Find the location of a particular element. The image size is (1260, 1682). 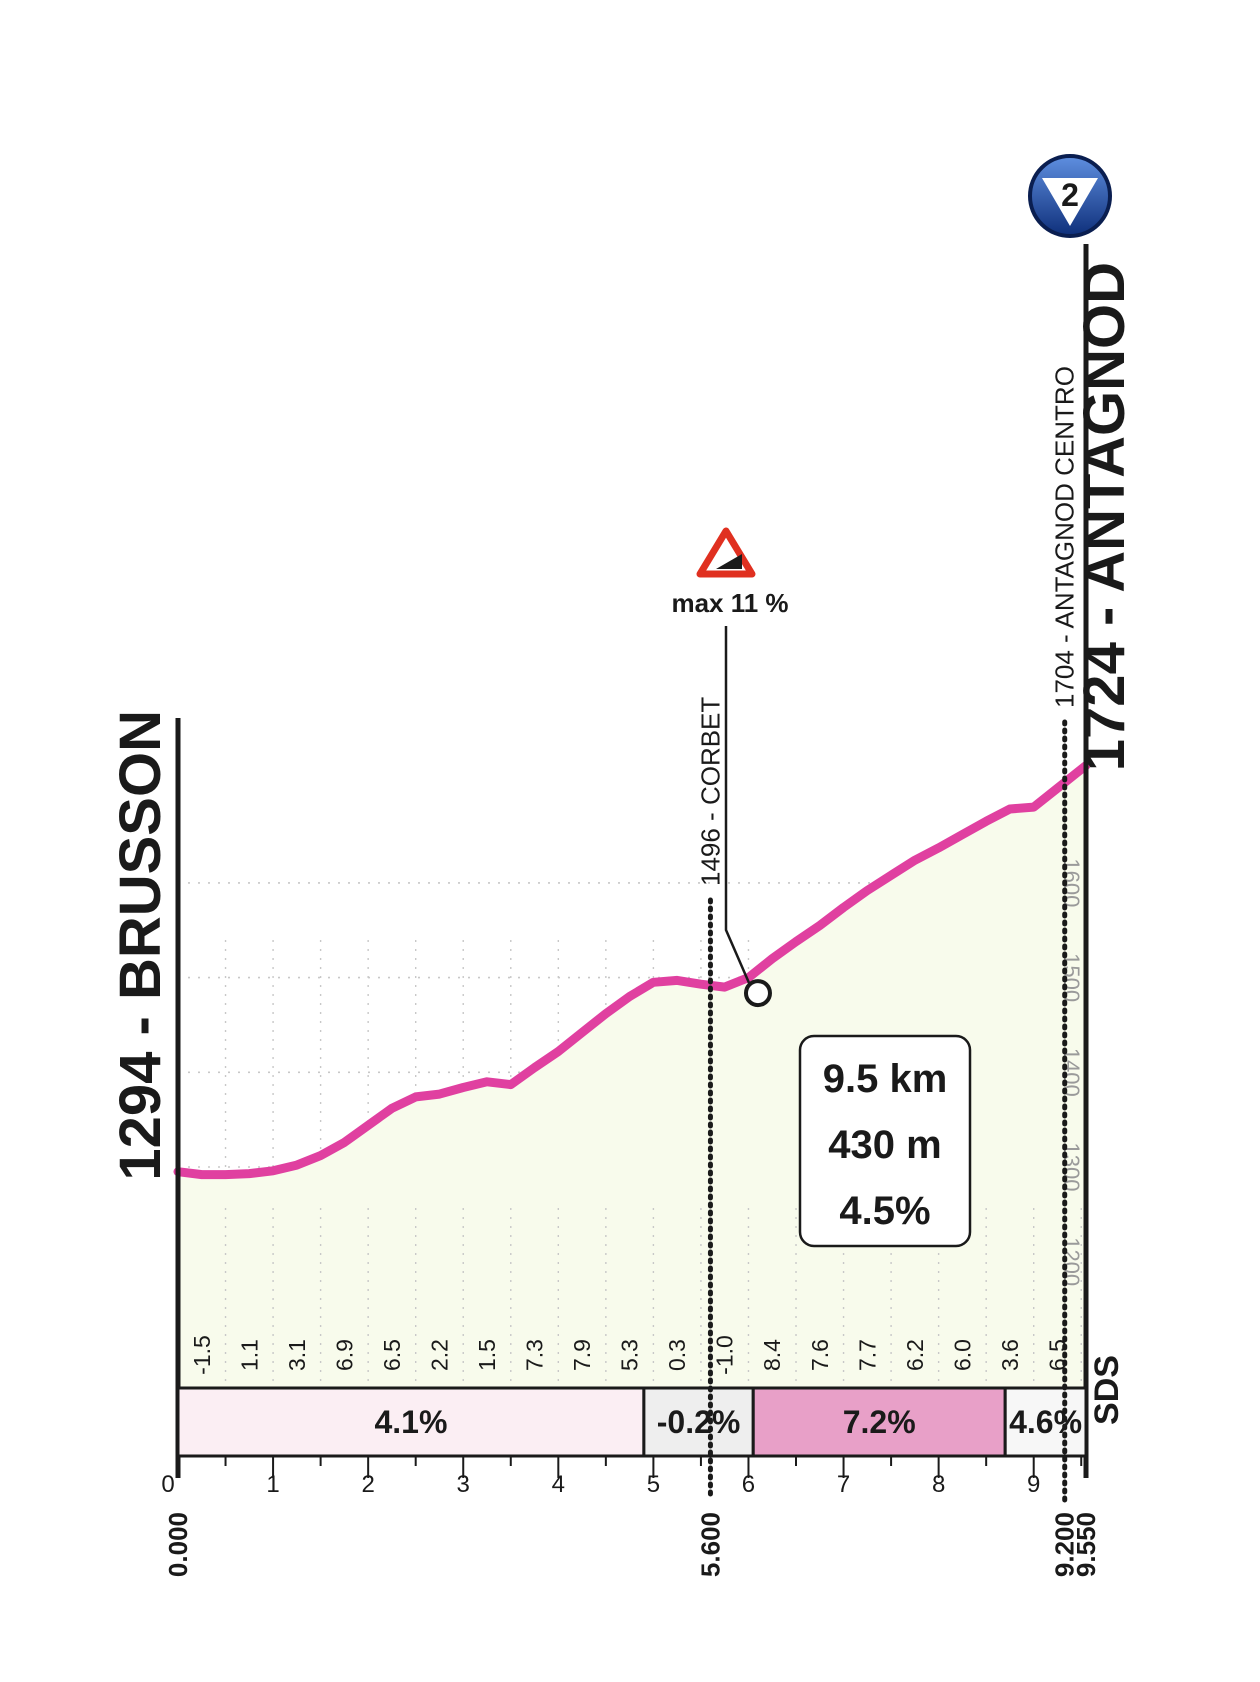

km-grade-label: 6.2 is located at coordinates (915, 1355).